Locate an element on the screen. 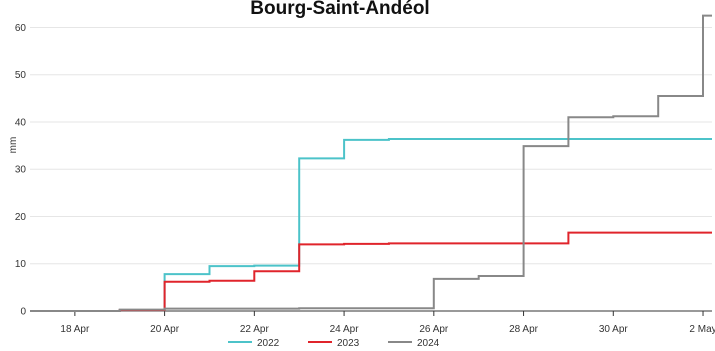 Image resolution: width=715 pixels, height=351 pixels. y-tick-label: 60 is located at coordinates (21, 28).